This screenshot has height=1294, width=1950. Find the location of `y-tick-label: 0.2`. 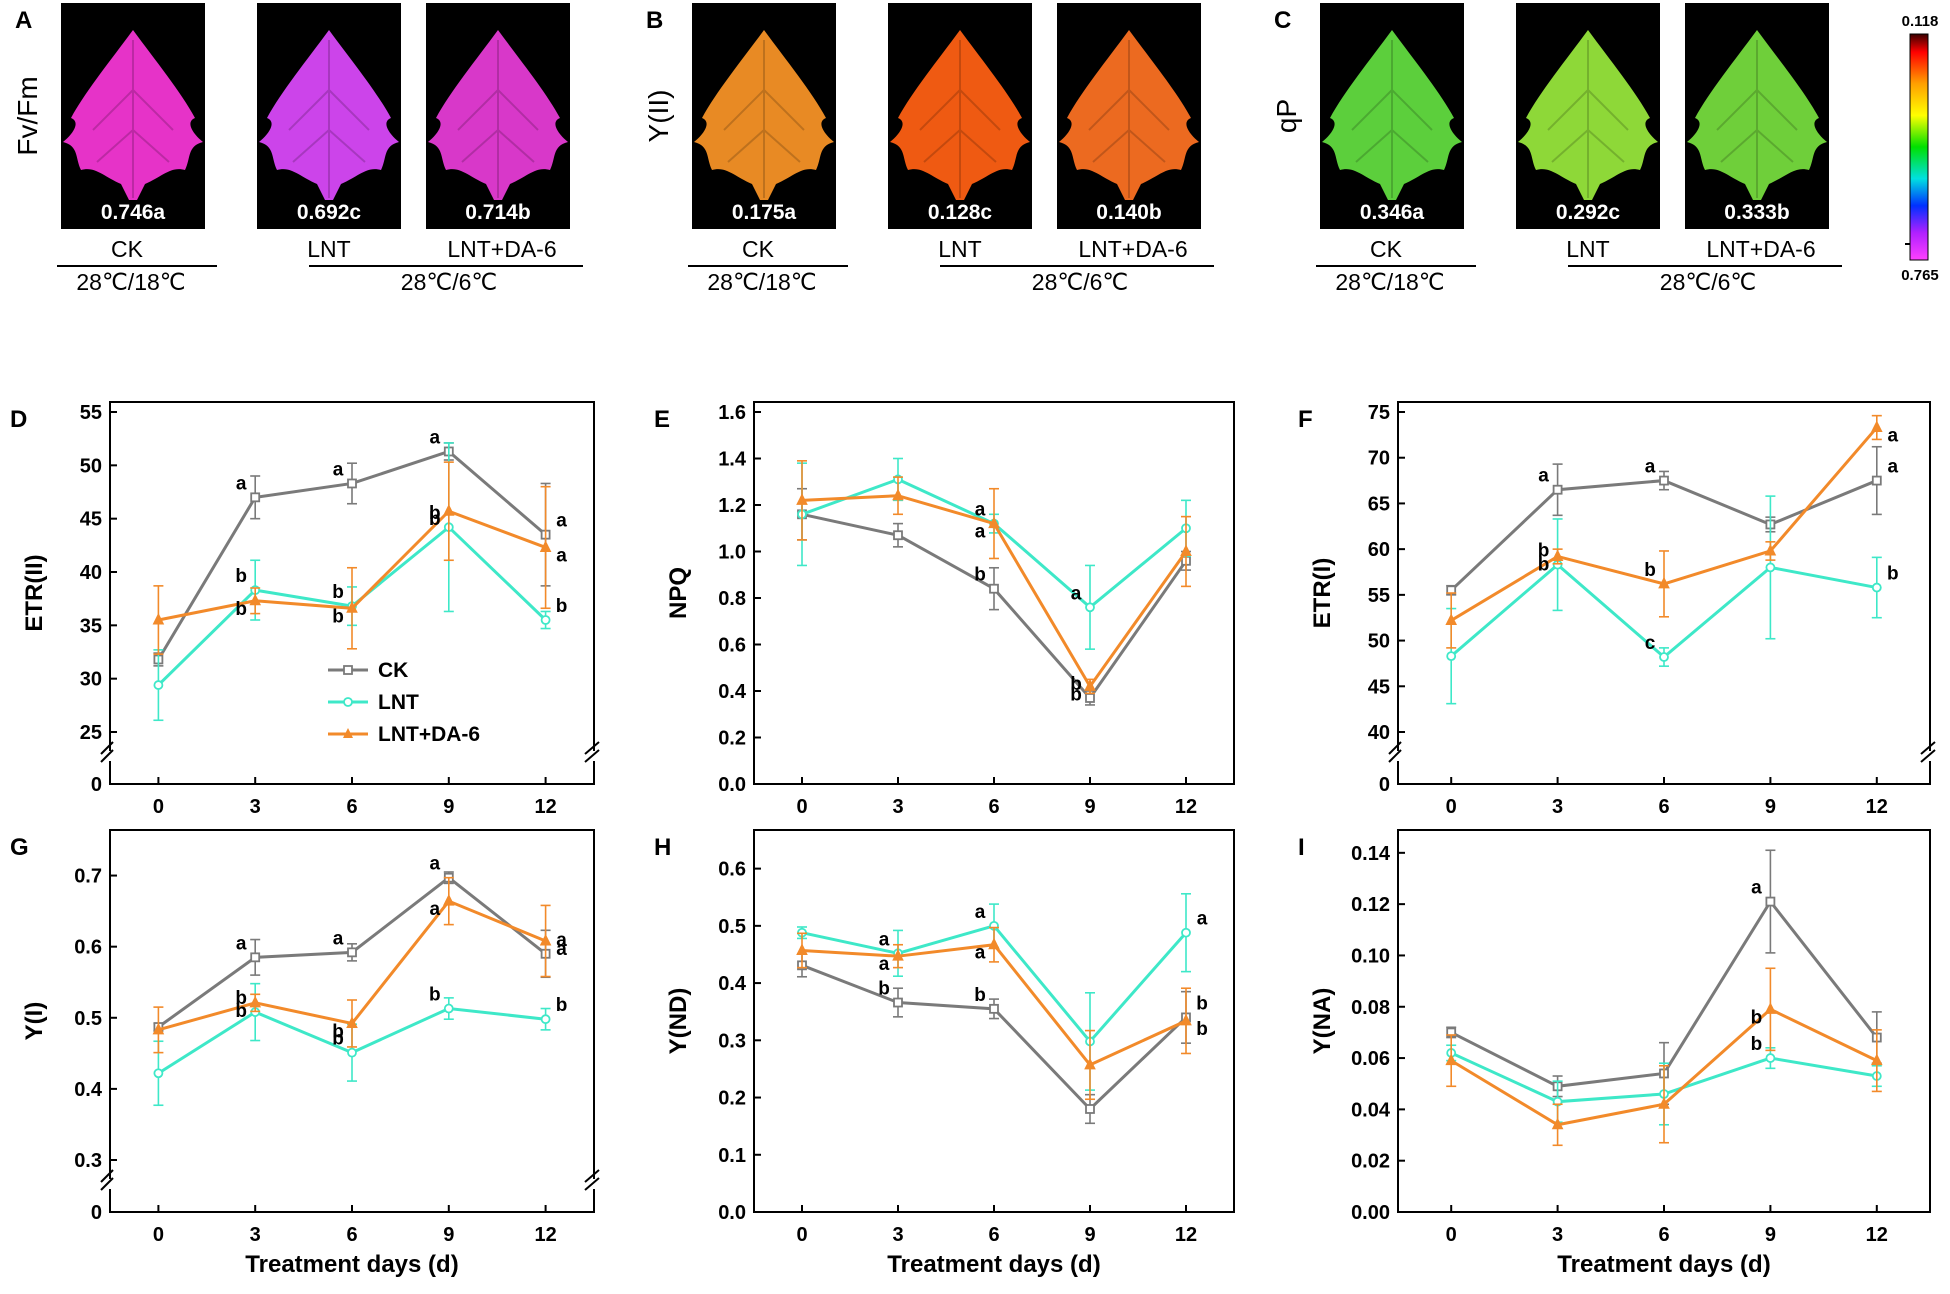

y-tick-label: 0.2 is located at coordinates (732, 1099).